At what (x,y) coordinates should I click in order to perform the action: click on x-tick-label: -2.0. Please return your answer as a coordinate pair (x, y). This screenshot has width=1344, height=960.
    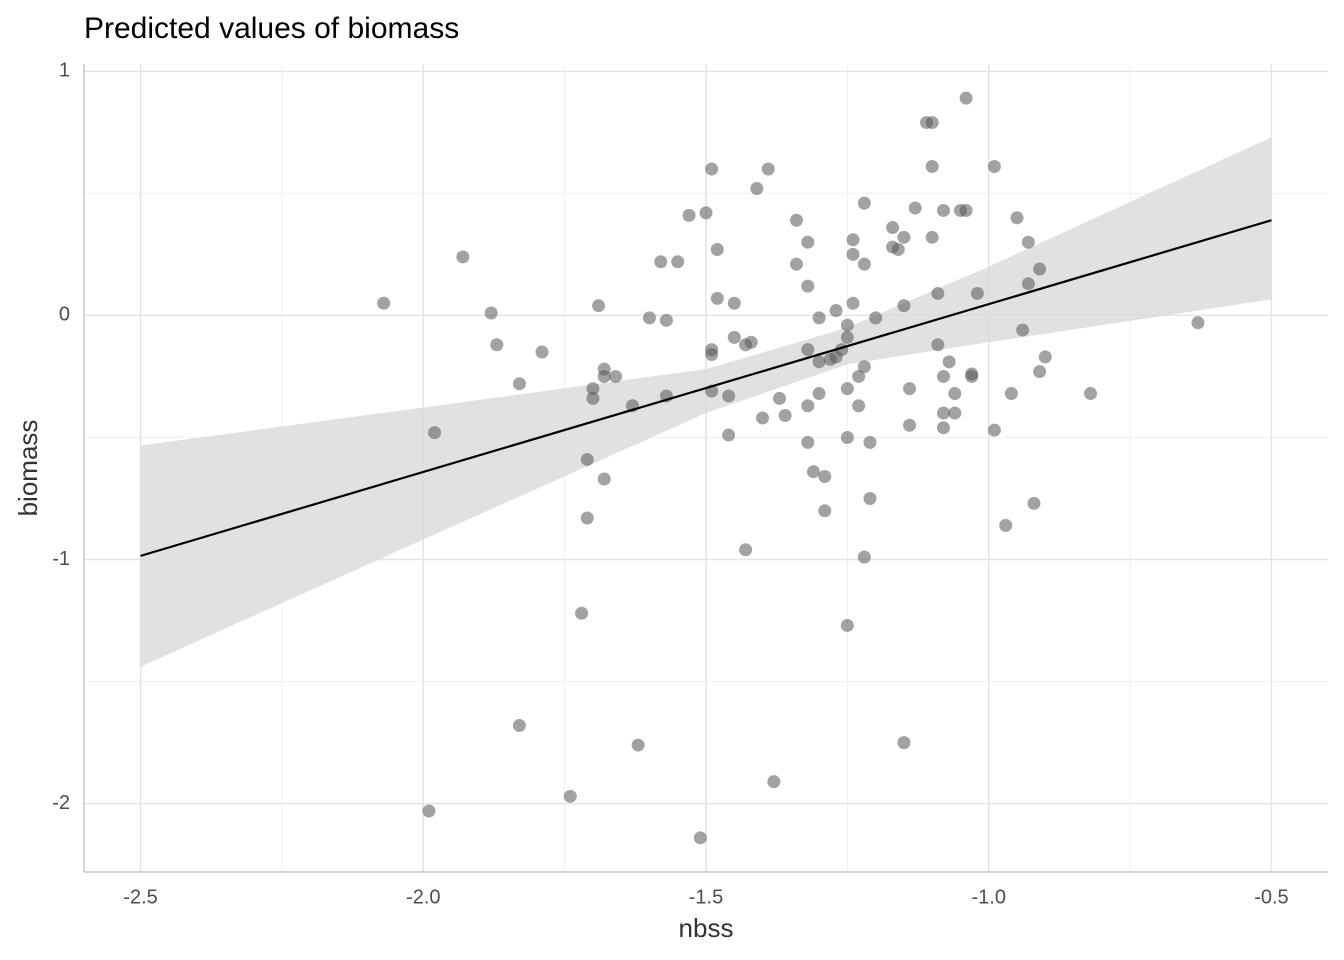
    Looking at the image, I should click on (423, 897).